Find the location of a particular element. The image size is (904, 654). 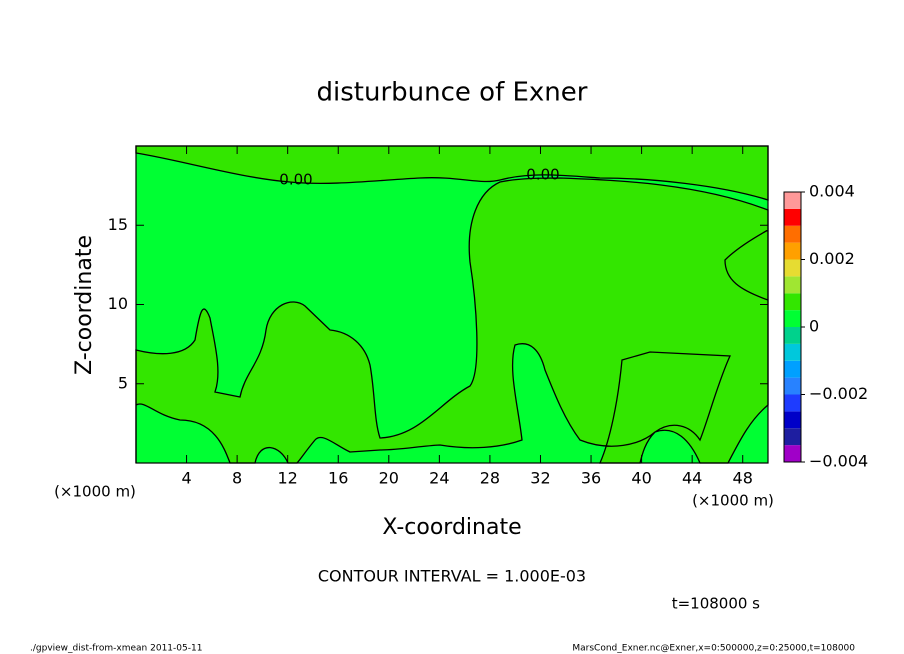

y-tick-label: 15 is located at coordinates (118, 224).